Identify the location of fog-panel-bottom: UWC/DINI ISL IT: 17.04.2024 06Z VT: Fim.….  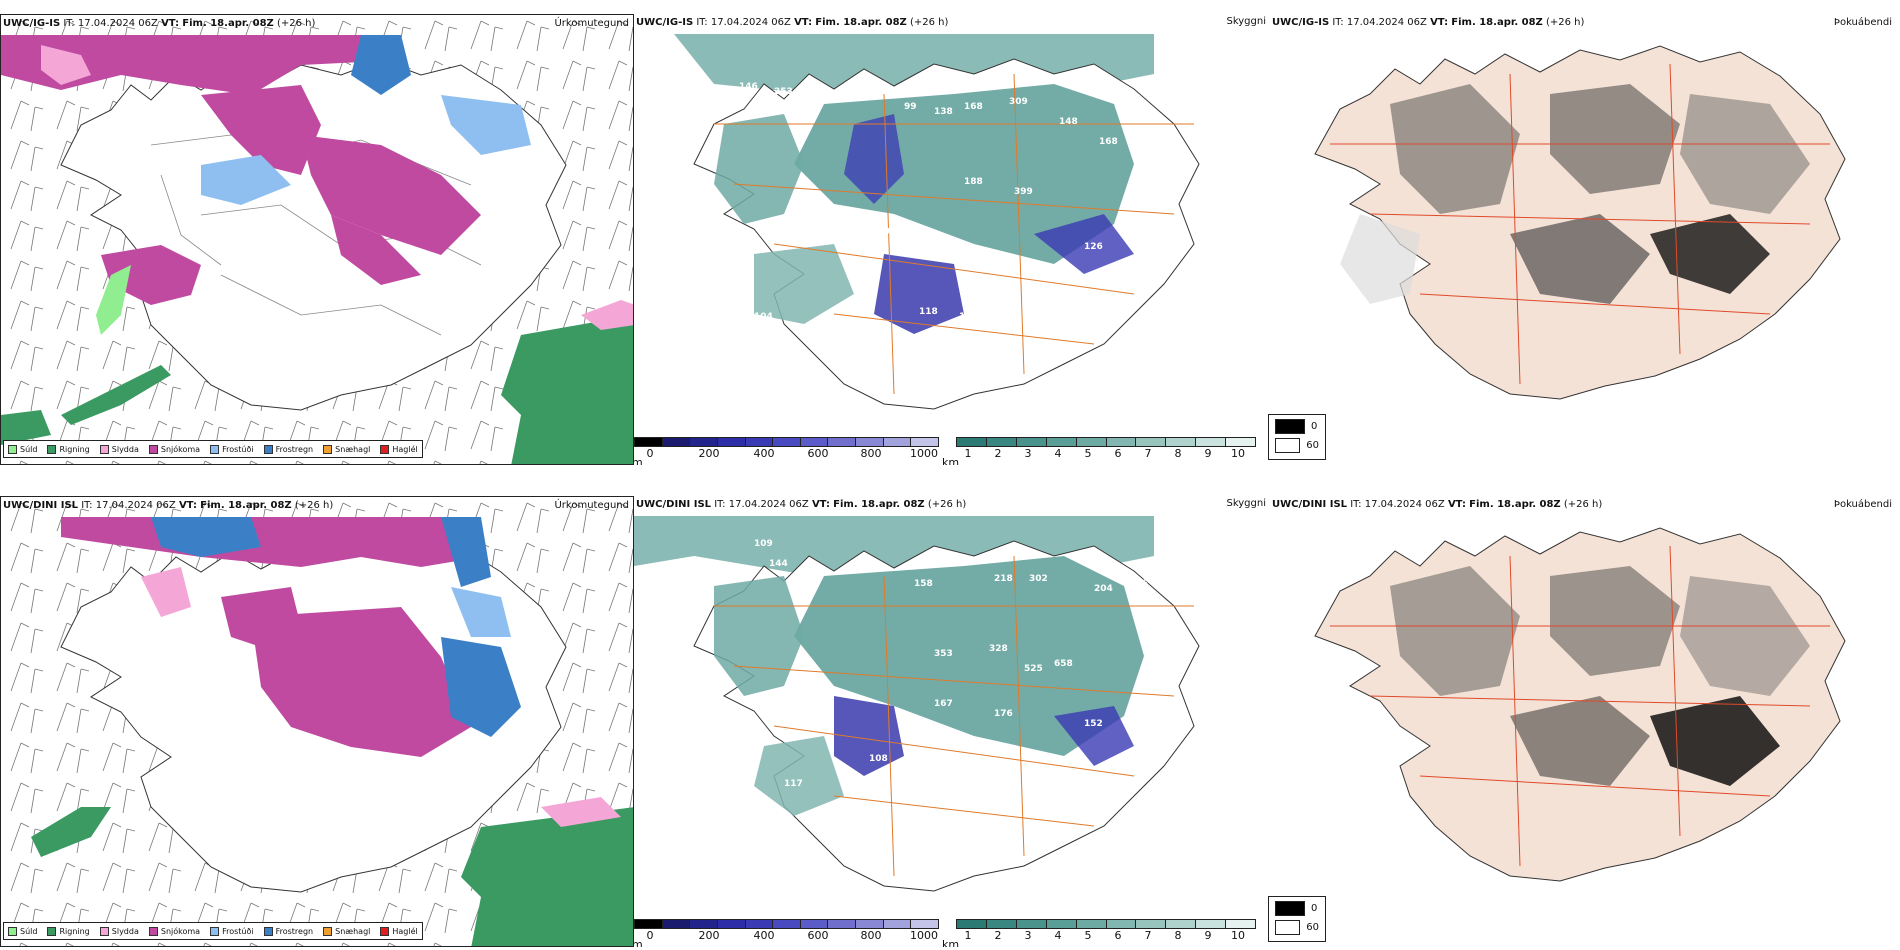
(1585, 696).